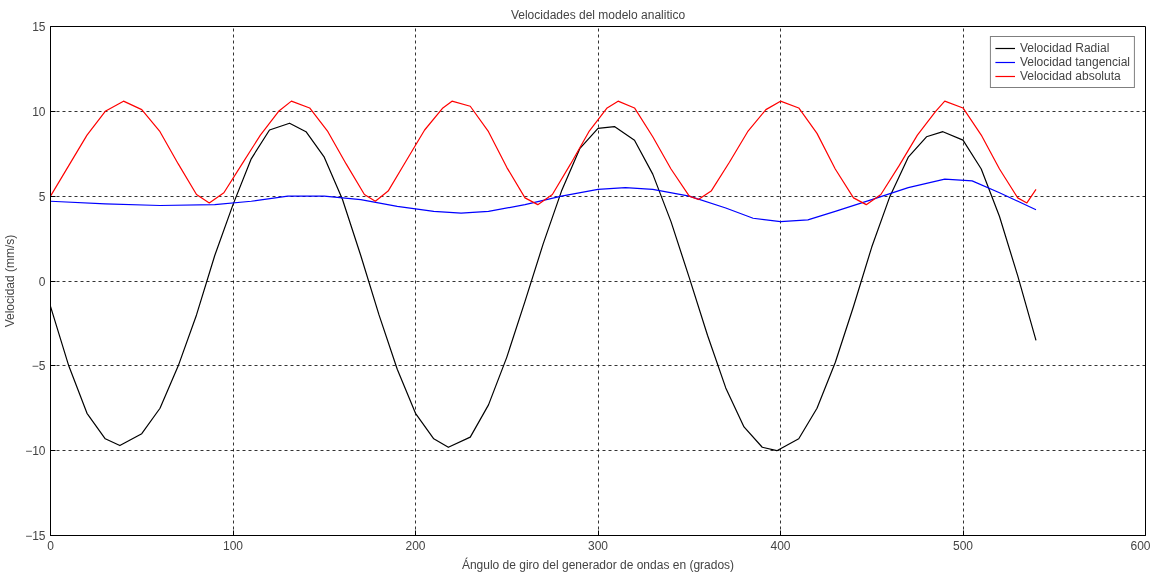 This screenshot has height=574, width=1150. Describe the element at coordinates (42, 196) in the screenshot. I see `y-tick-label: 5` at that location.